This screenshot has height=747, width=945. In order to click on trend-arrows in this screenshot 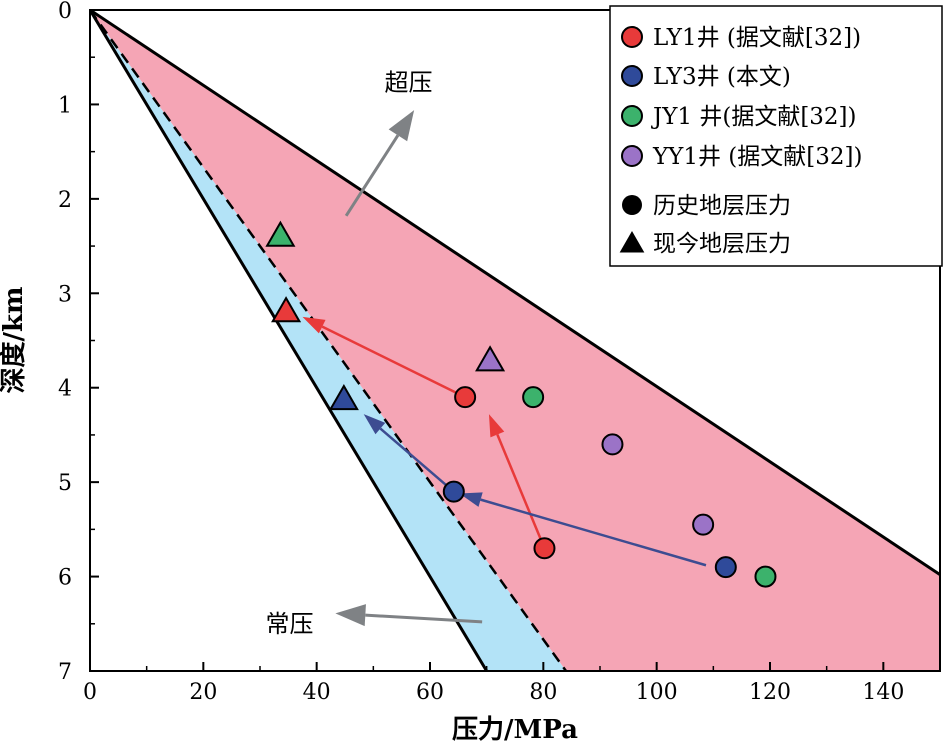, I will do `click(504, 441)`.